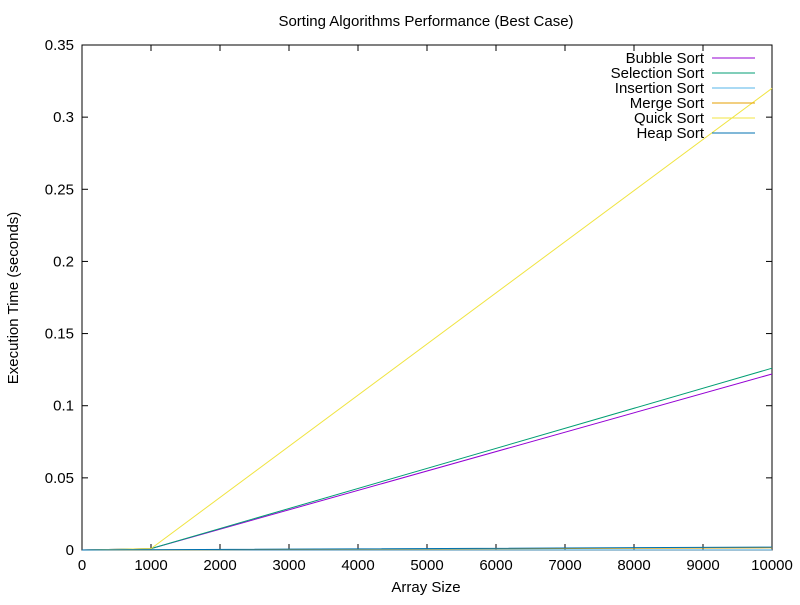 This screenshot has width=800, height=605. Describe the element at coordinates (772, 565) in the screenshot. I see `x-tick-label: 10000` at that location.